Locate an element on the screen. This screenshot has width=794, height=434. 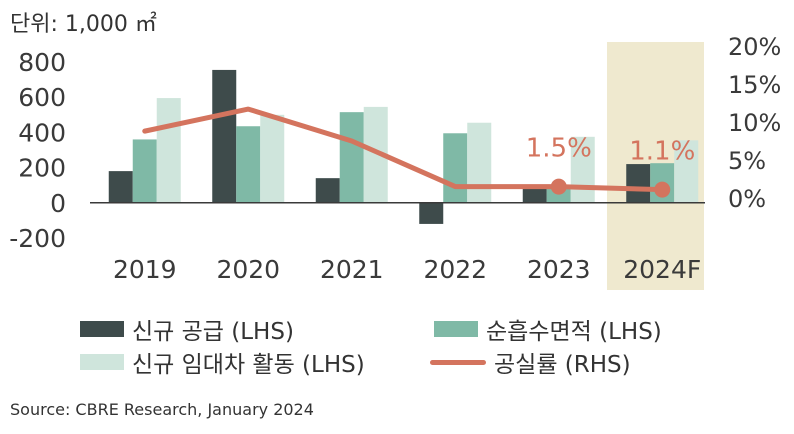
x-tick-label-2023: 2023 is located at coordinates (559, 269).